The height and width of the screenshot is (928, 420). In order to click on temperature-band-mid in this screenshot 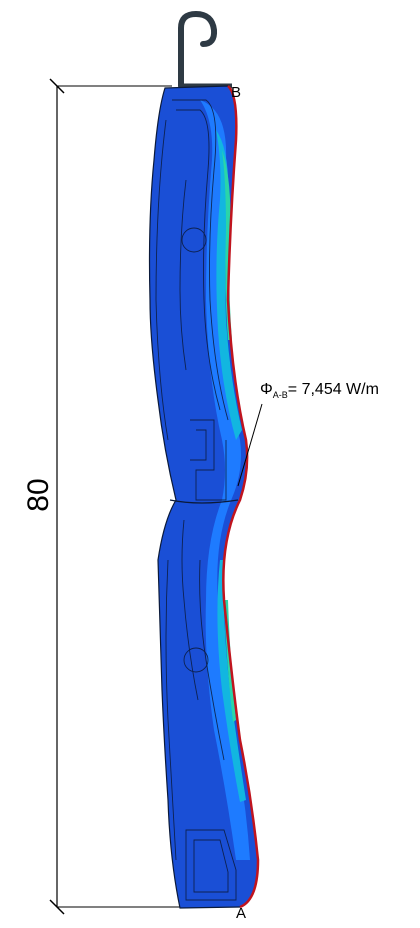, I will do `click(231, 466)`.